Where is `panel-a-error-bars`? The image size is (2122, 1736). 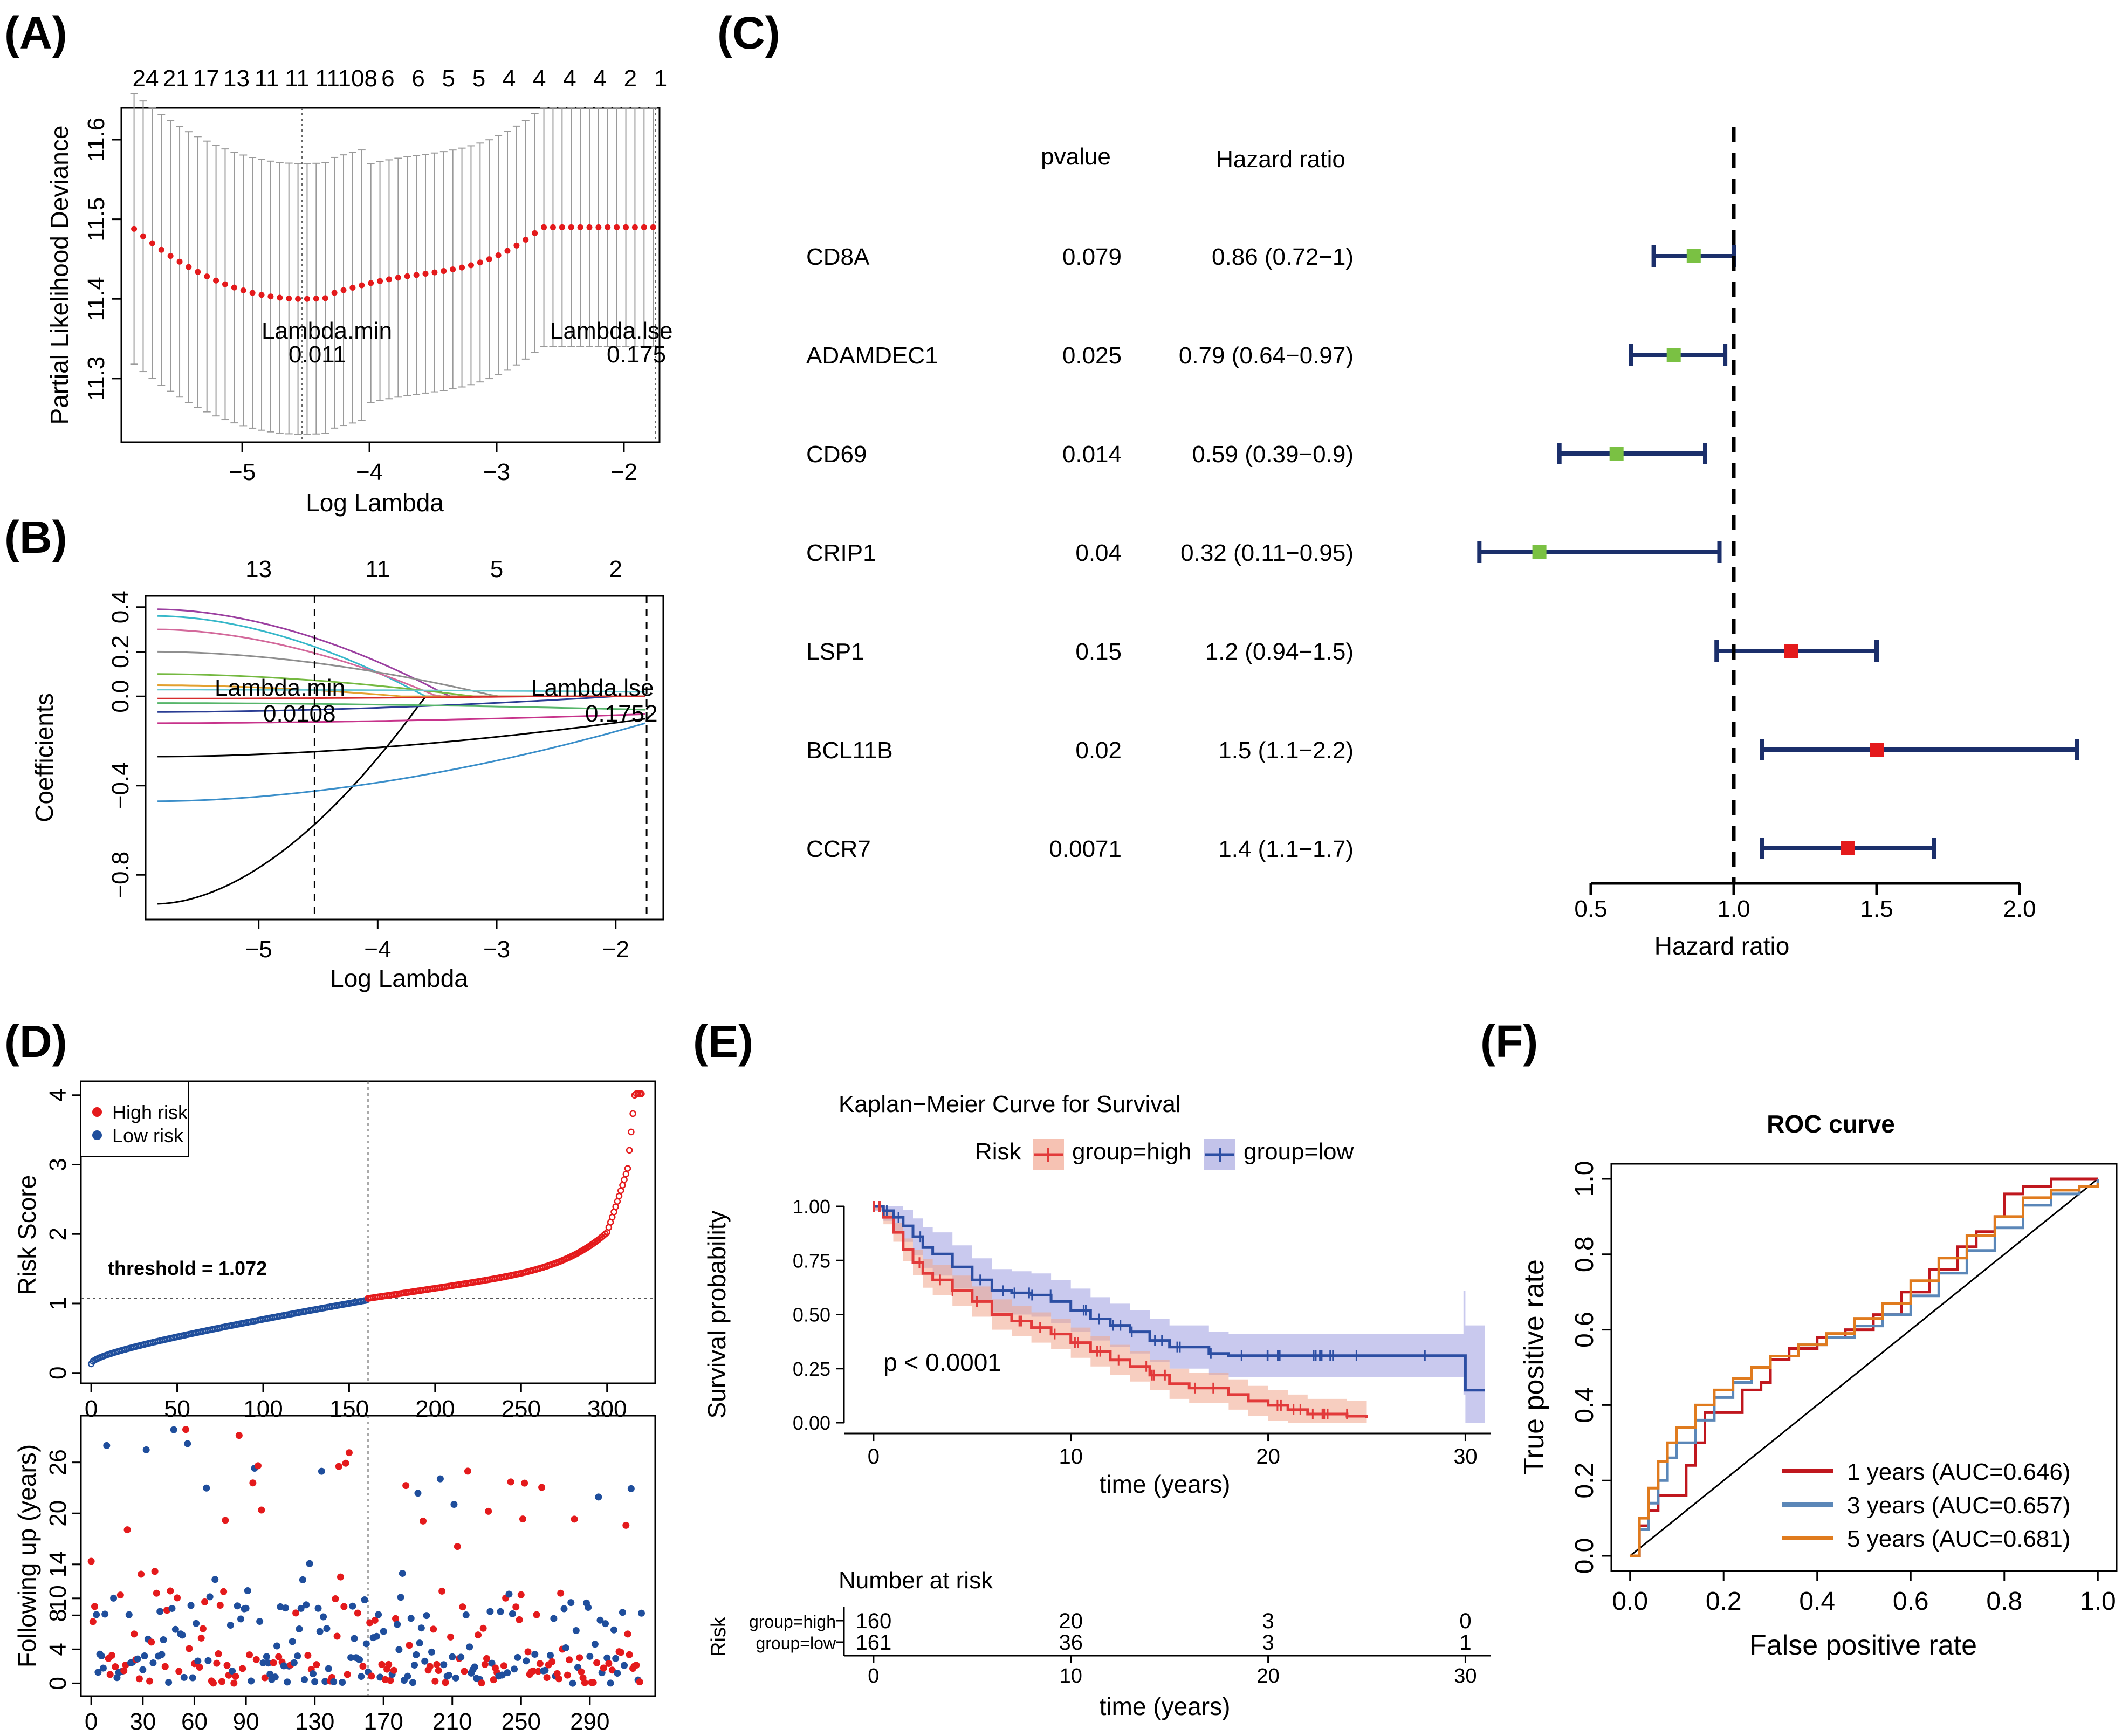
panel-a-error-bars is located at coordinates (393, 267).